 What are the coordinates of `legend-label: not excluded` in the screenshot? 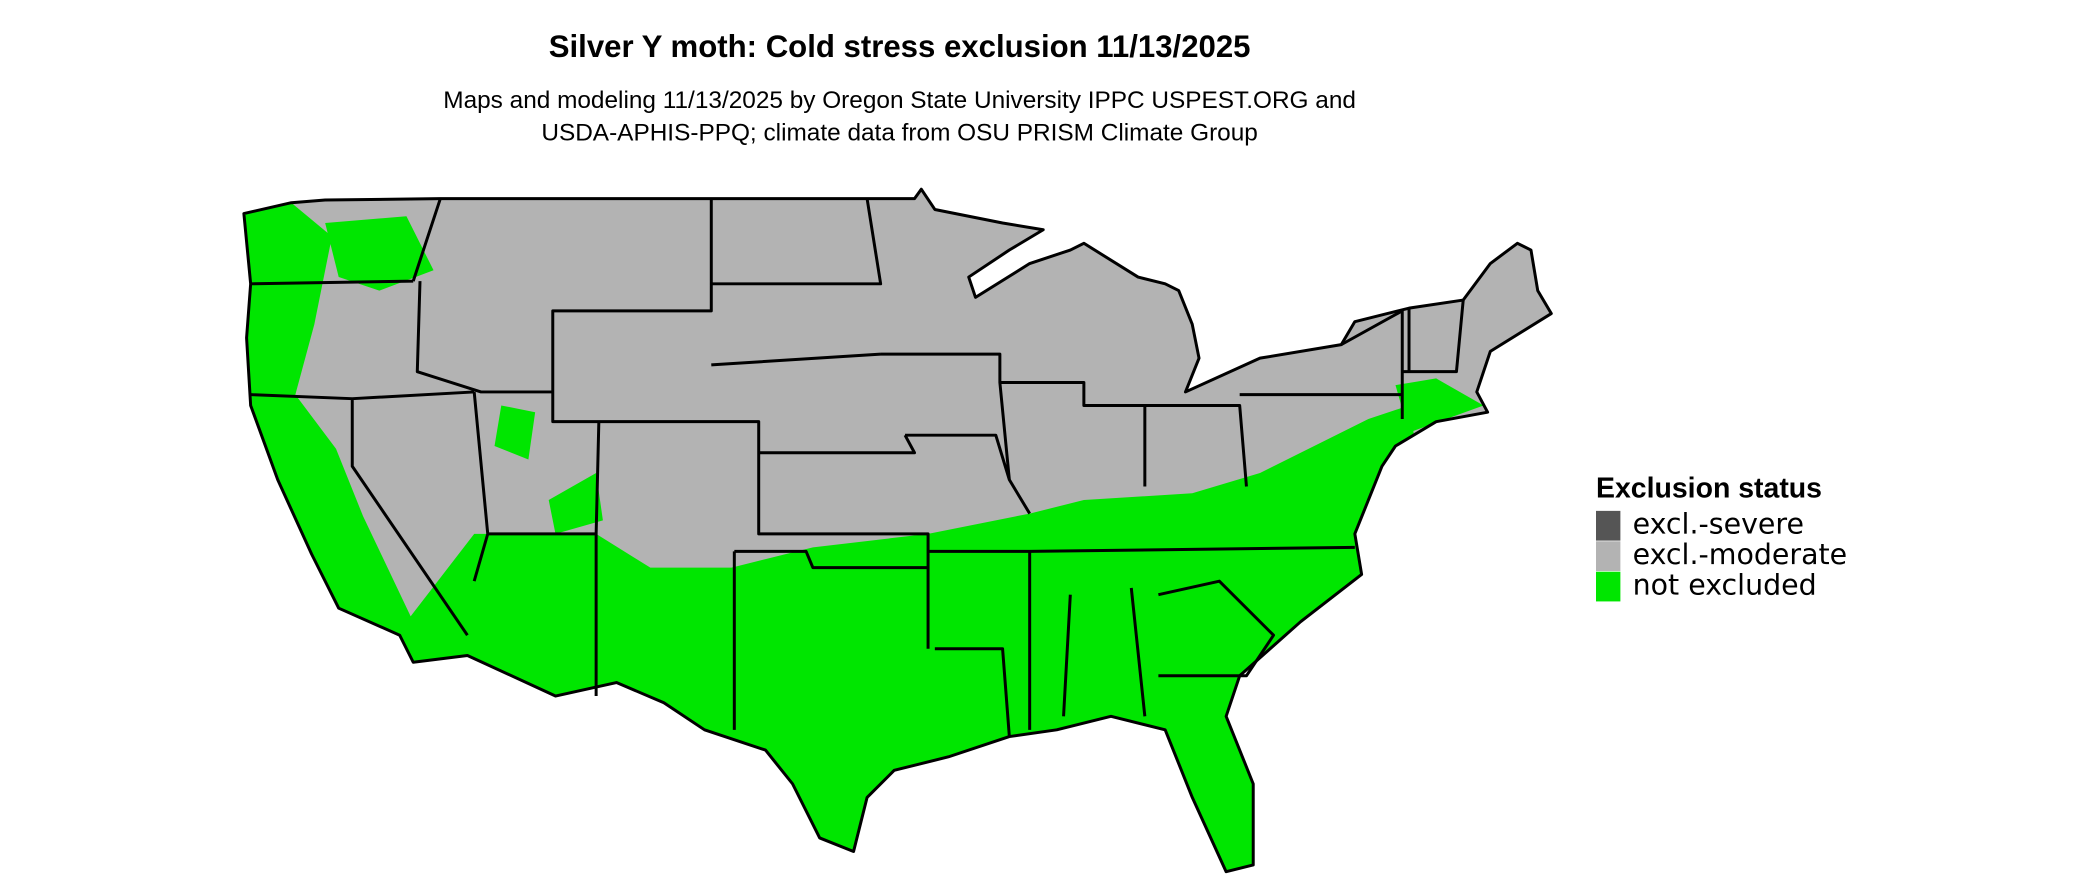 It's located at (1725, 585).